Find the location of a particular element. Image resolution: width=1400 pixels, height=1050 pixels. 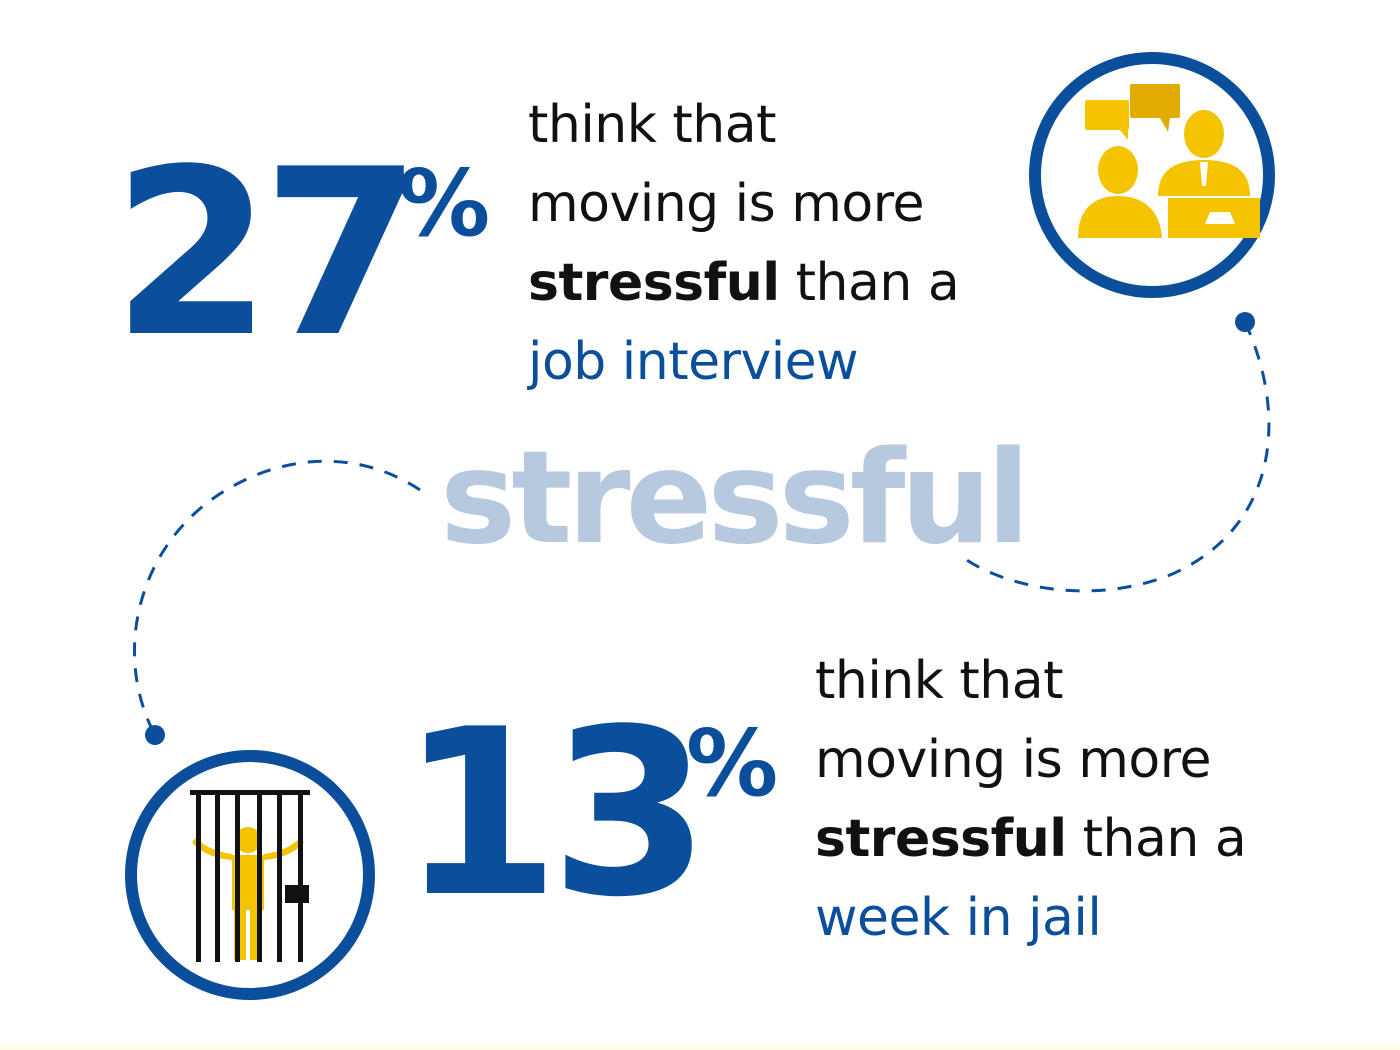

stat-2-comparison: week in jail is located at coordinates (958, 918).